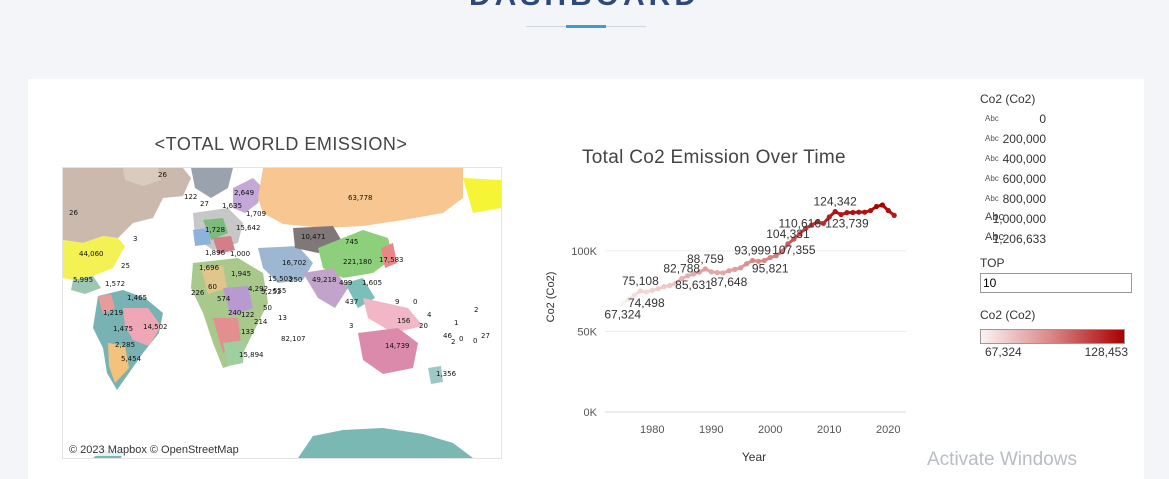 Image resolution: width=1169 pixels, height=479 pixels. I want to click on map-country-label: 214, so click(261, 322).